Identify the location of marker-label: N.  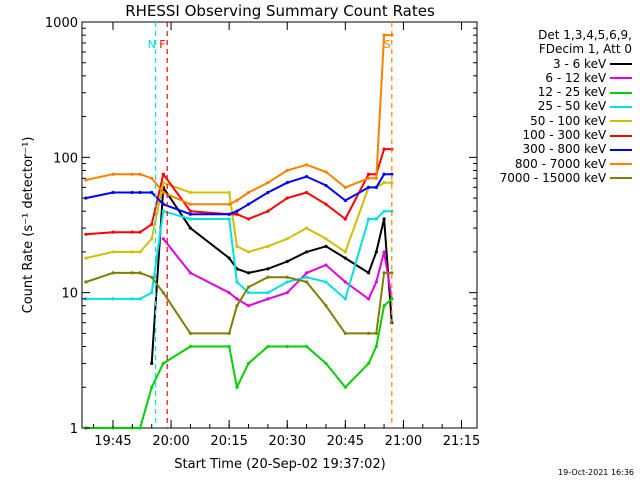
(152, 44).